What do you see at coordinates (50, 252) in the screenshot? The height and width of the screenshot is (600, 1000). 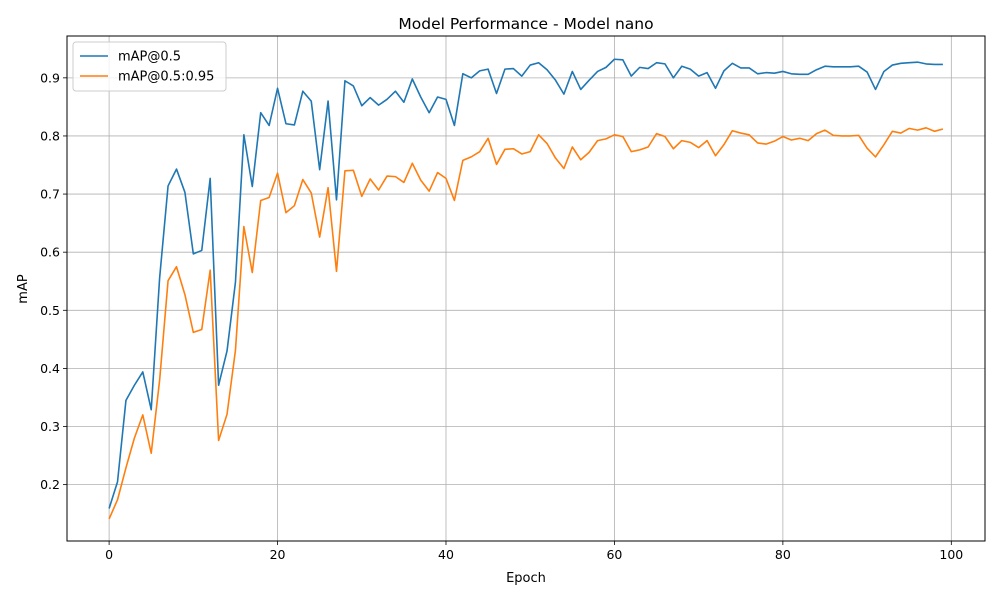 I see `y-tick-label: 0.6` at bounding box center [50, 252].